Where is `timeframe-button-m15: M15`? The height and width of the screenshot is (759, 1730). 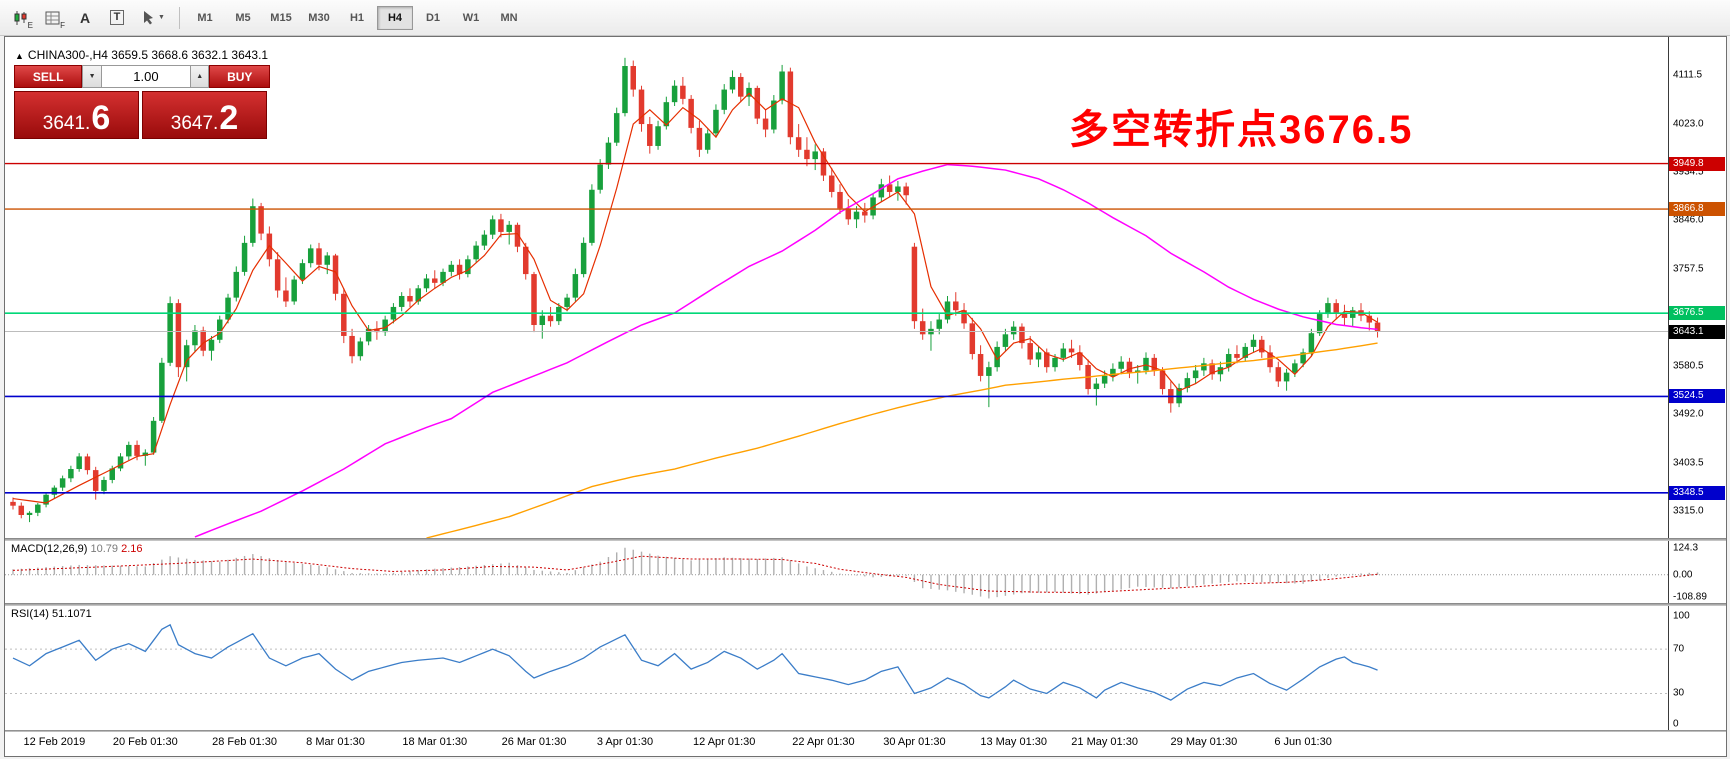
timeframe-button-m15: M15 is located at coordinates (281, 17).